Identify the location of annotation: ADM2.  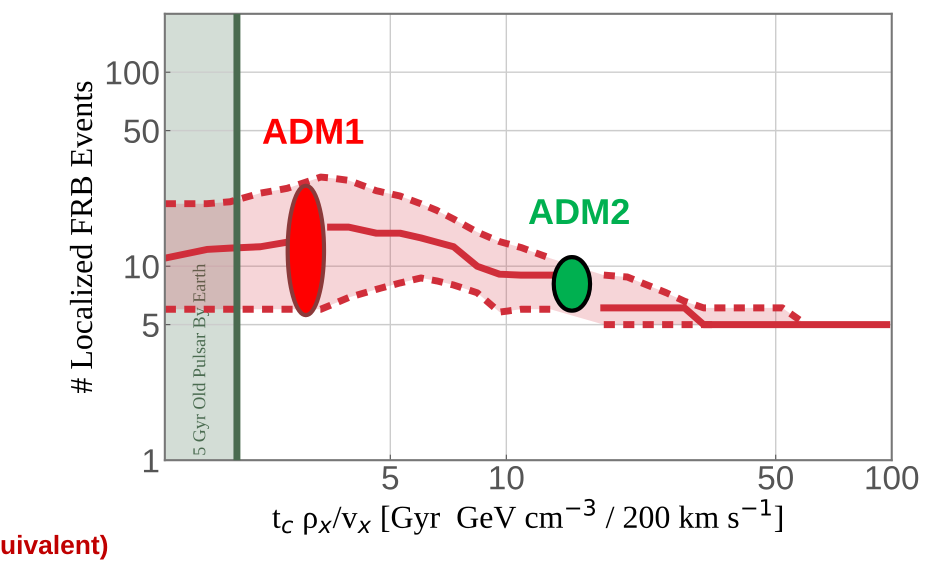
(578, 211).